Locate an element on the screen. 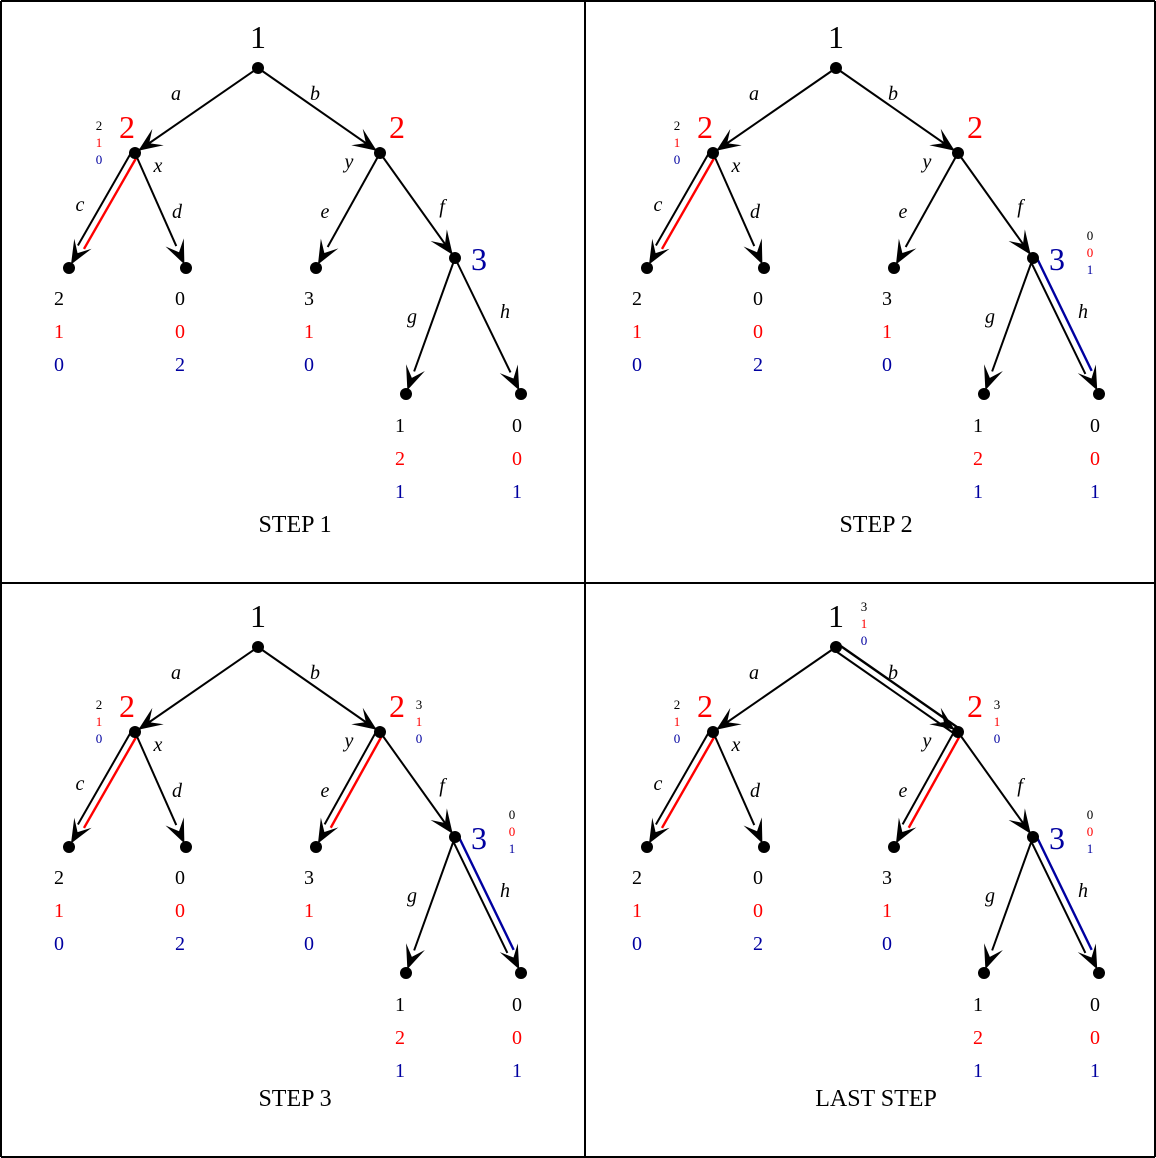  step-label: LAST STEP is located at coordinates (876, 1099).